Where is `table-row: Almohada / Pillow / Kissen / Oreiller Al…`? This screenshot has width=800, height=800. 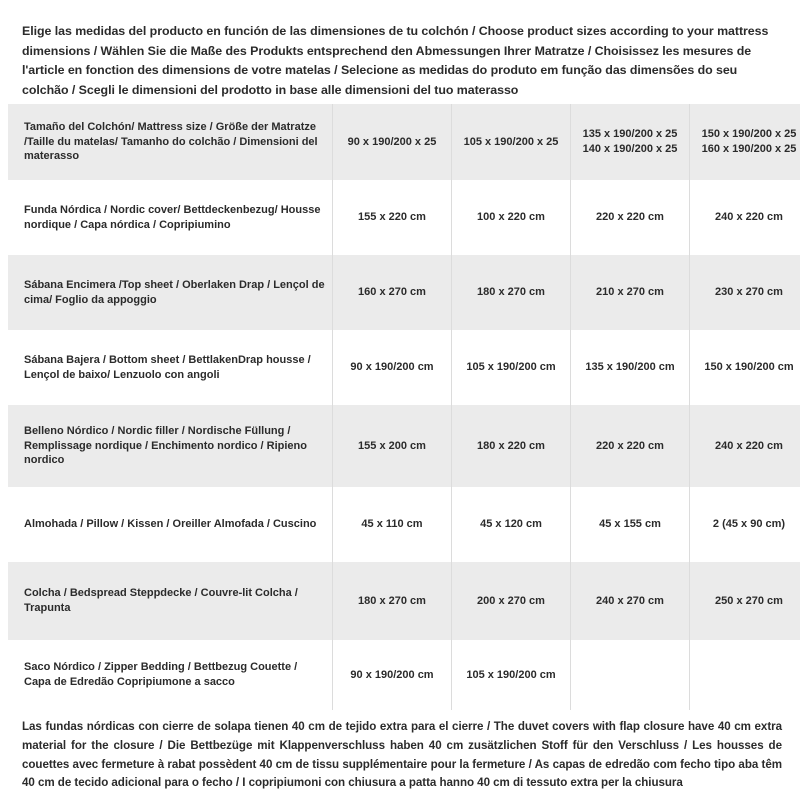 table-row: Almohada / Pillow / Kissen / Oreiller Al… is located at coordinates (404, 524).